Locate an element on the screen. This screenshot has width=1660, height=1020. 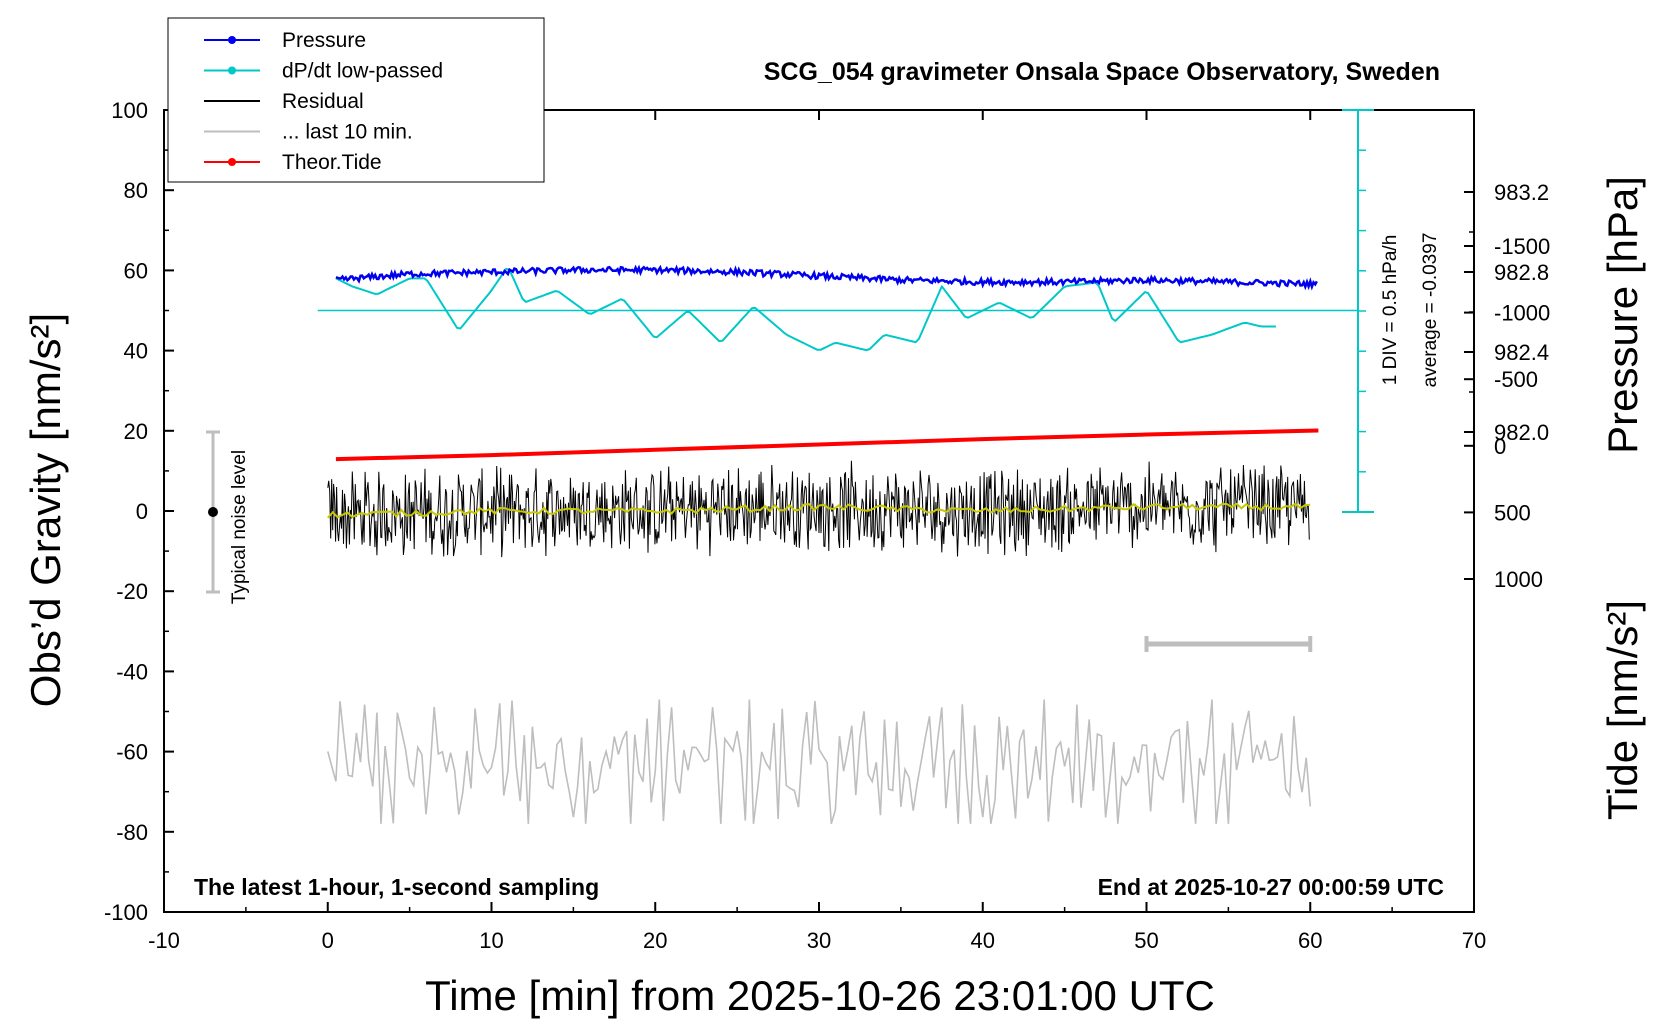
tide-tick-label: -1000 is located at coordinates (1522, 313).